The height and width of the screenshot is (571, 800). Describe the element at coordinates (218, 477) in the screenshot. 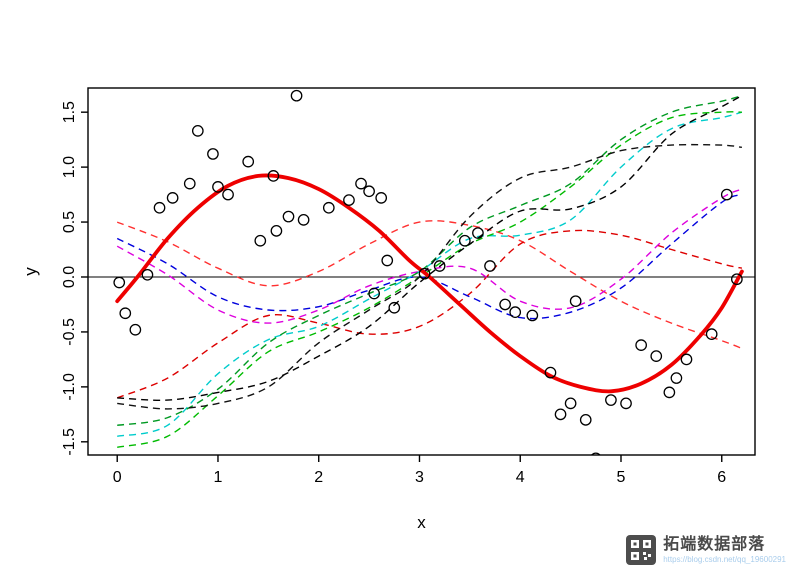

I see `x-tick-label: 1` at that location.